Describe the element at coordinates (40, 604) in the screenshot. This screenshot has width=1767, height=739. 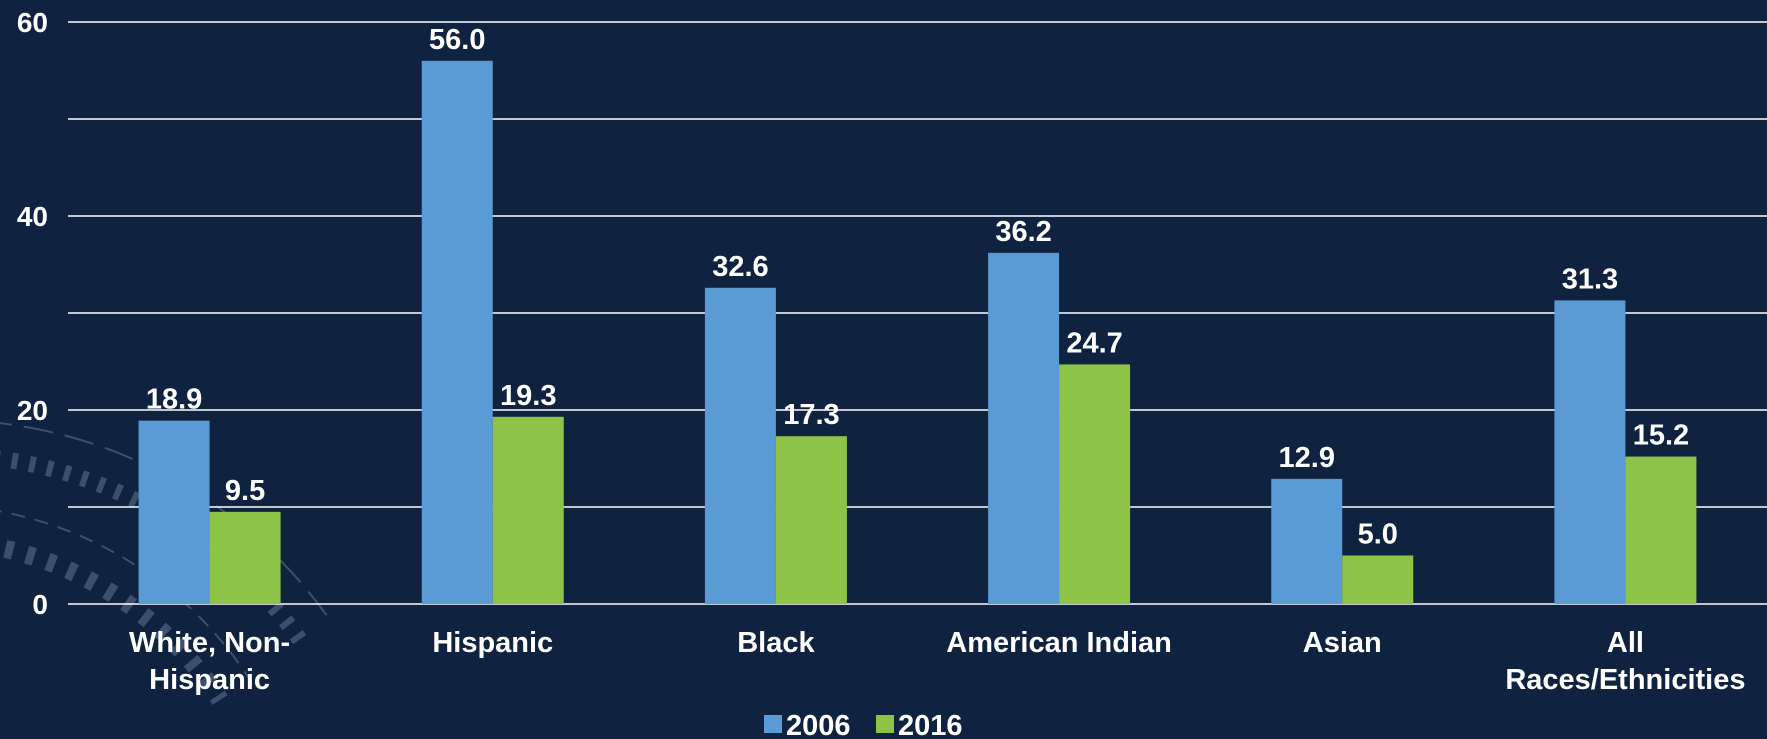
I see `y-tick-label: 0` at that location.